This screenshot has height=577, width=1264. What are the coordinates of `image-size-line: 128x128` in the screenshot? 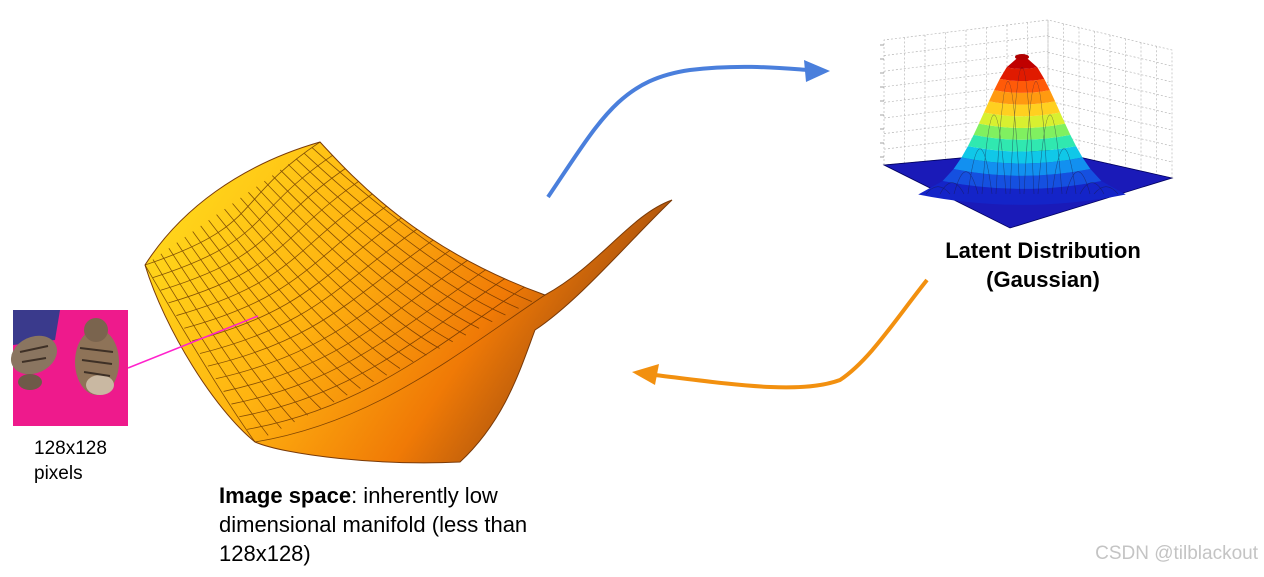 It's located at (70, 448).